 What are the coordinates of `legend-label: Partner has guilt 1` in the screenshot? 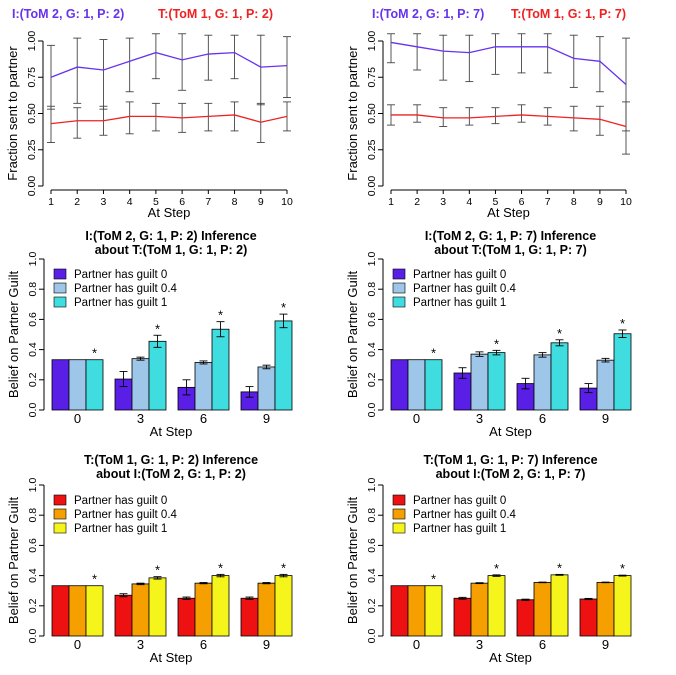 It's located at (459, 529).